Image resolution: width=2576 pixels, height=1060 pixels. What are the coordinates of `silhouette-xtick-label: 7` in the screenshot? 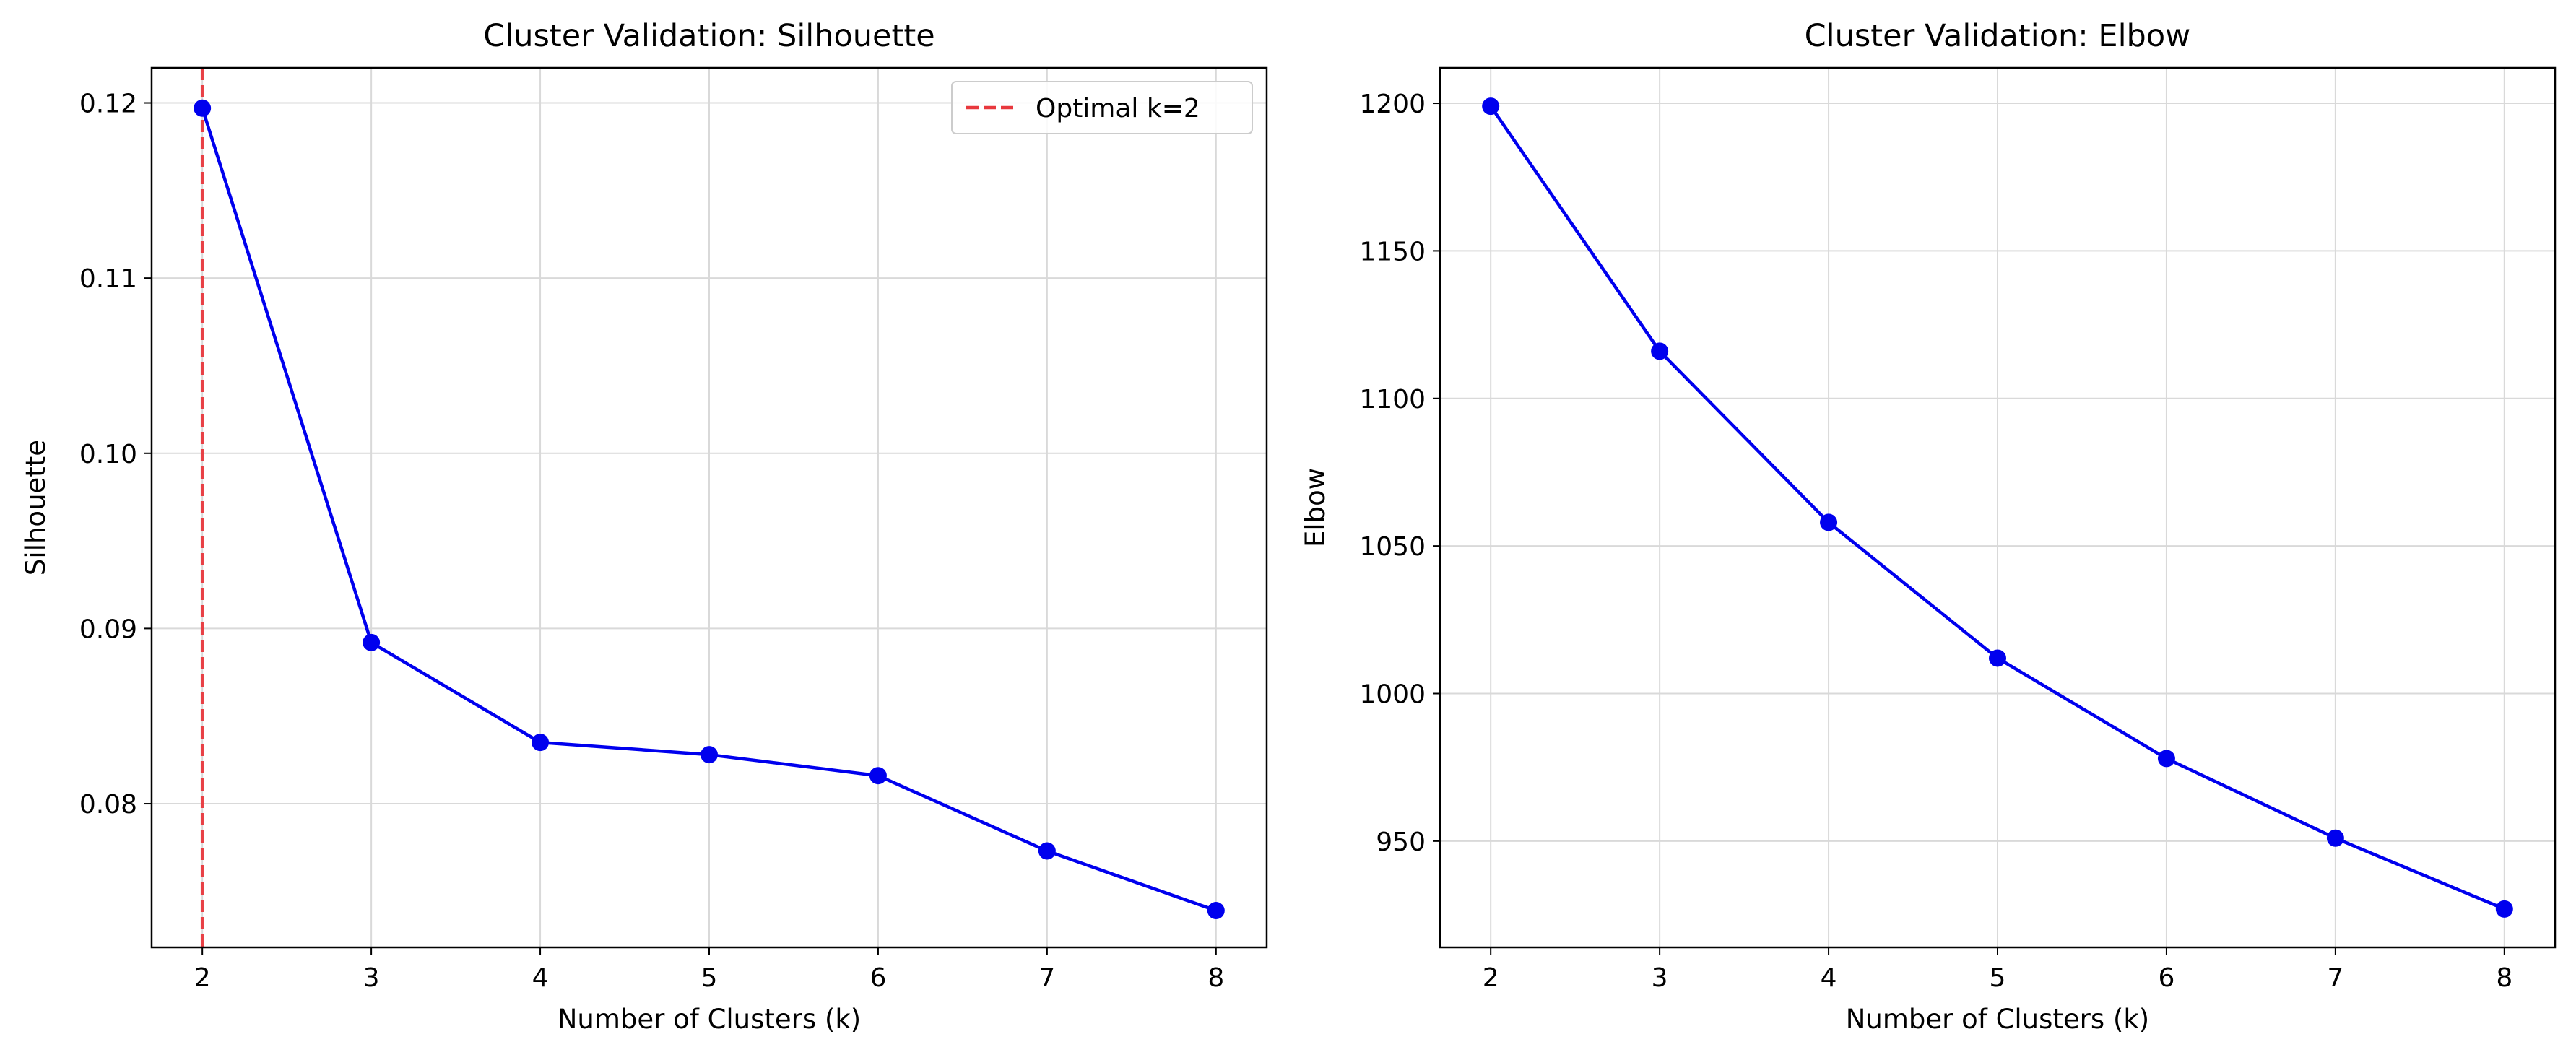 It's located at (1046, 978).